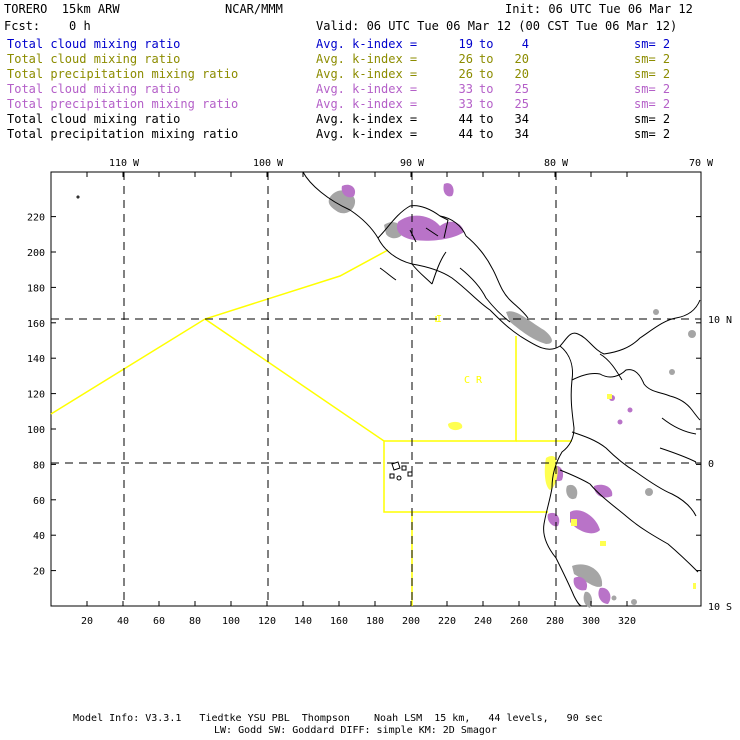  Describe the element at coordinates (123, 621) in the screenshot. I see `x-tick-label: 40` at that location.